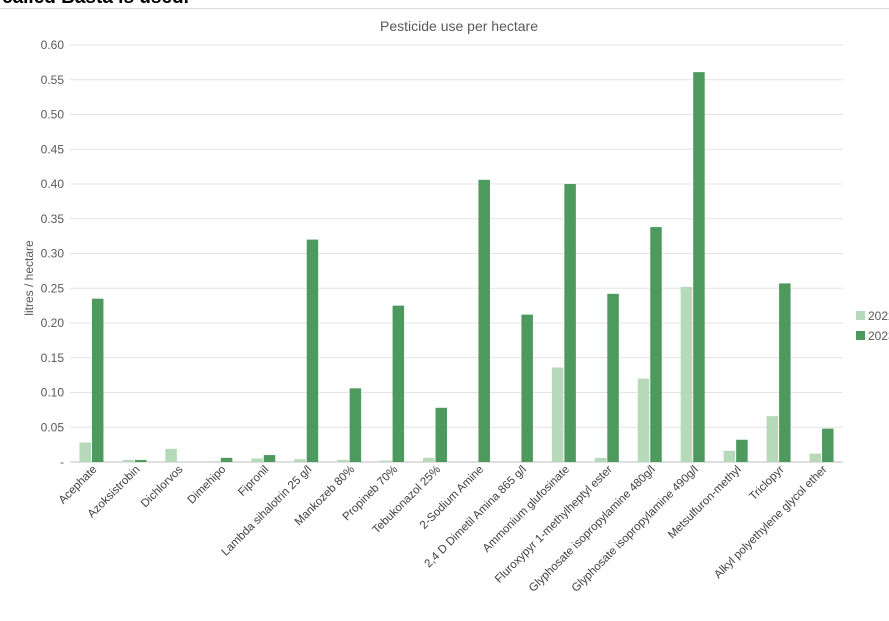 Image resolution: width=889 pixels, height=621 pixels. Describe the element at coordinates (53, 323) in the screenshot. I see `y-tick-label: 0.20` at that location.